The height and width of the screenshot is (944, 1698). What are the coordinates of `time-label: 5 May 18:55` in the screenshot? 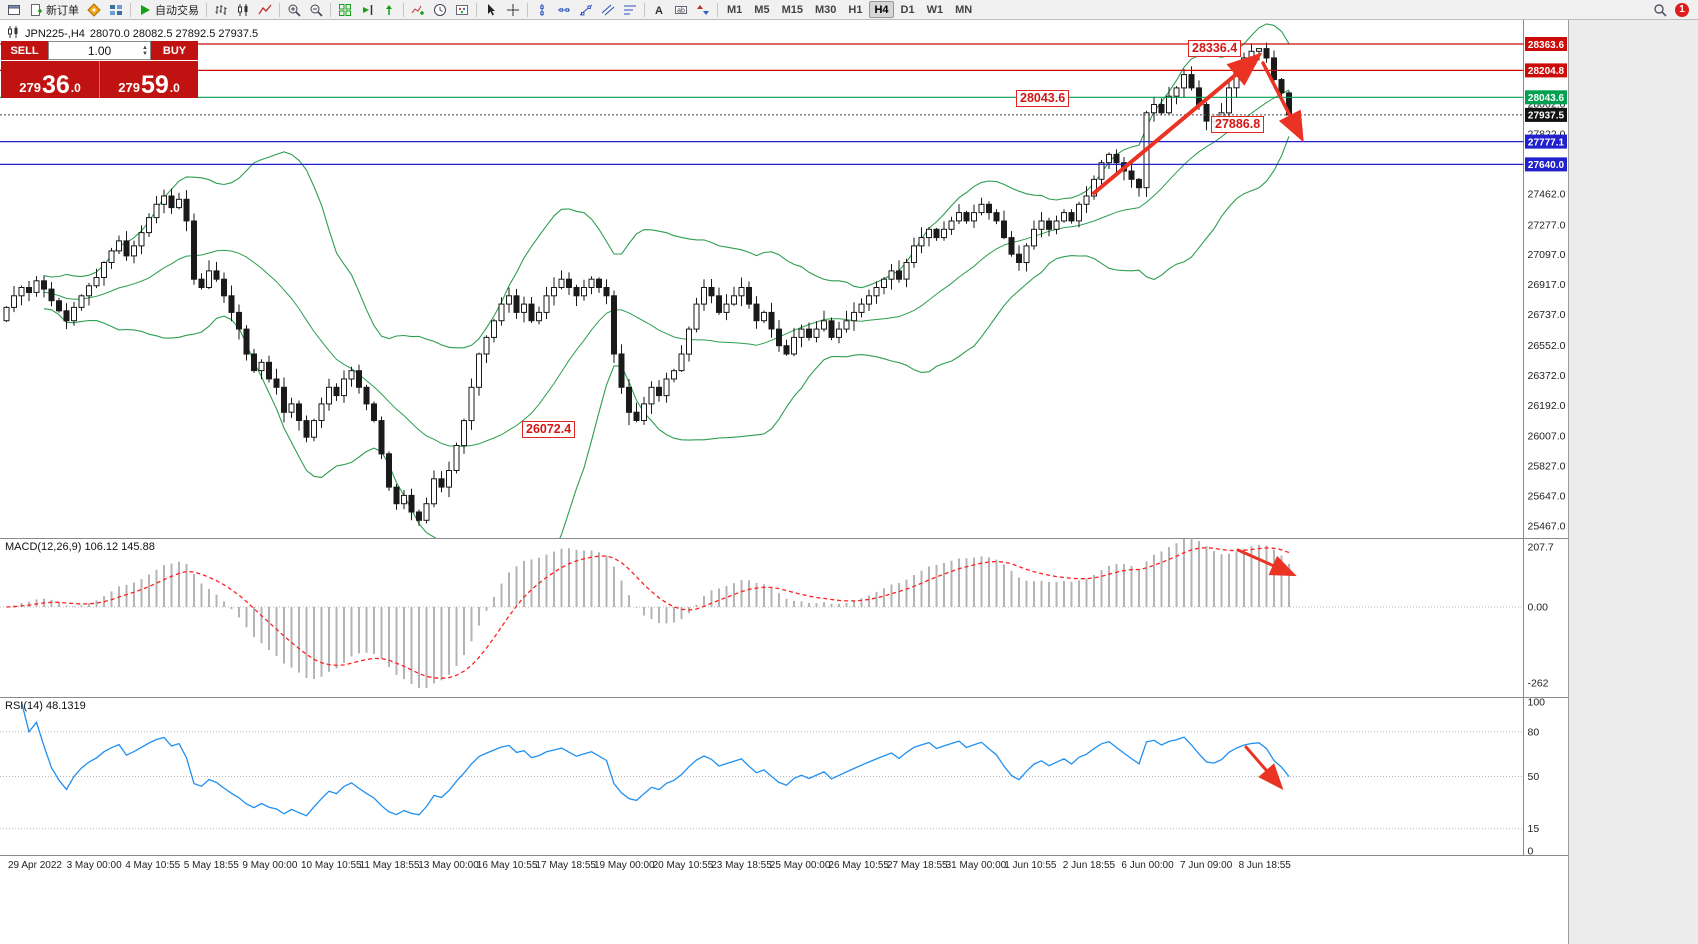 It's located at (211, 865).